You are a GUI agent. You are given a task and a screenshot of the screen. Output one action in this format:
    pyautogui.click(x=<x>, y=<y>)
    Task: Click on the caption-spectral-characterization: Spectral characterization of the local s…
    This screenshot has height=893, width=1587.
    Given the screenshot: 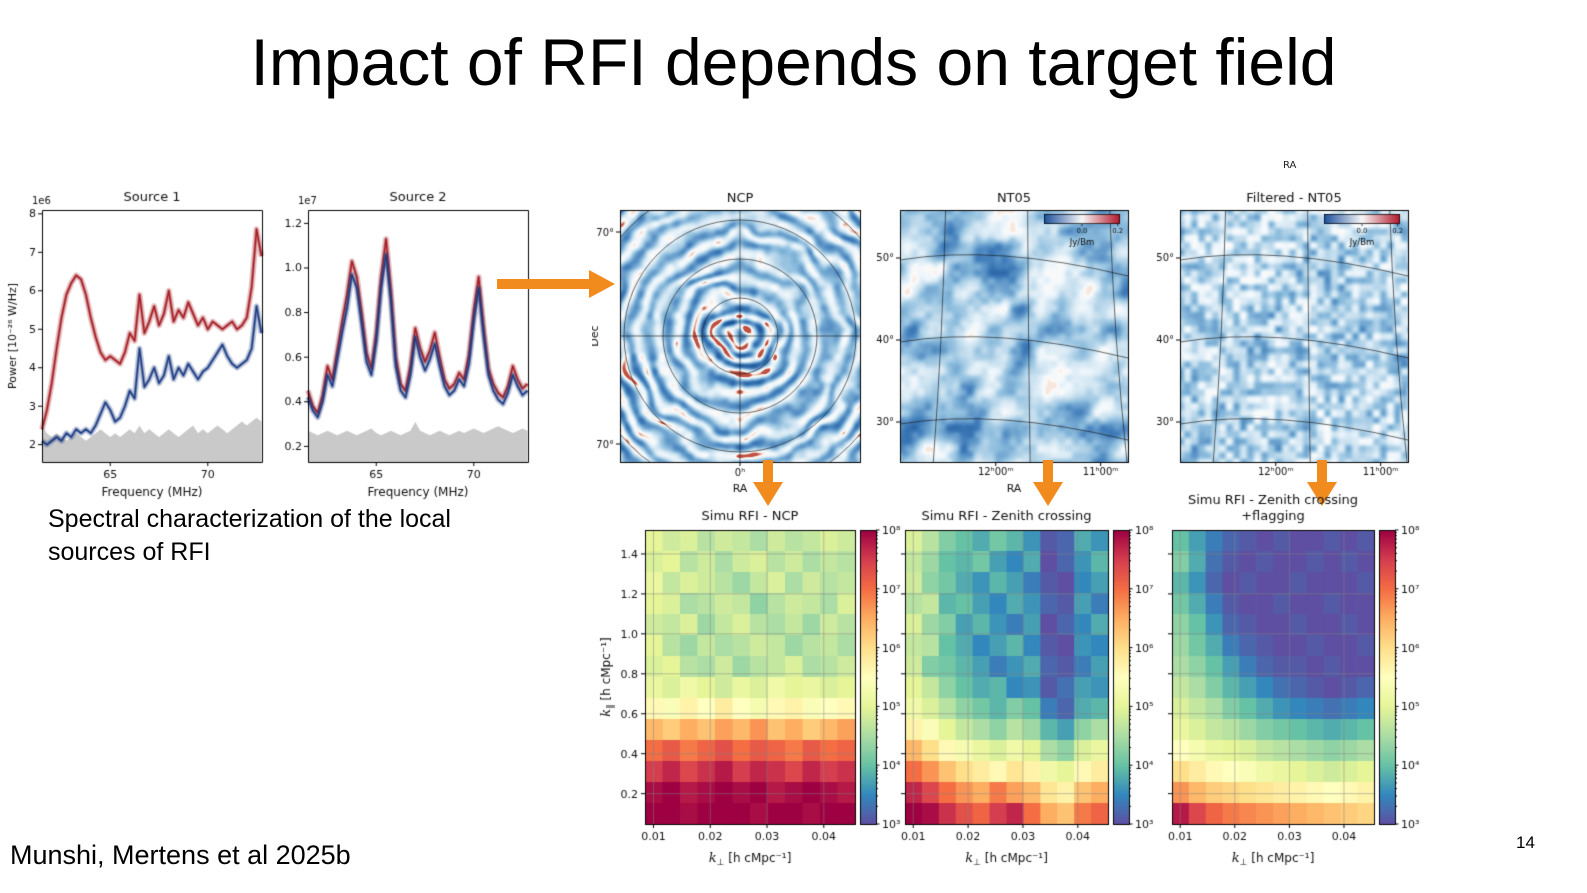 What is the action you would take?
    pyautogui.click(x=249, y=535)
    